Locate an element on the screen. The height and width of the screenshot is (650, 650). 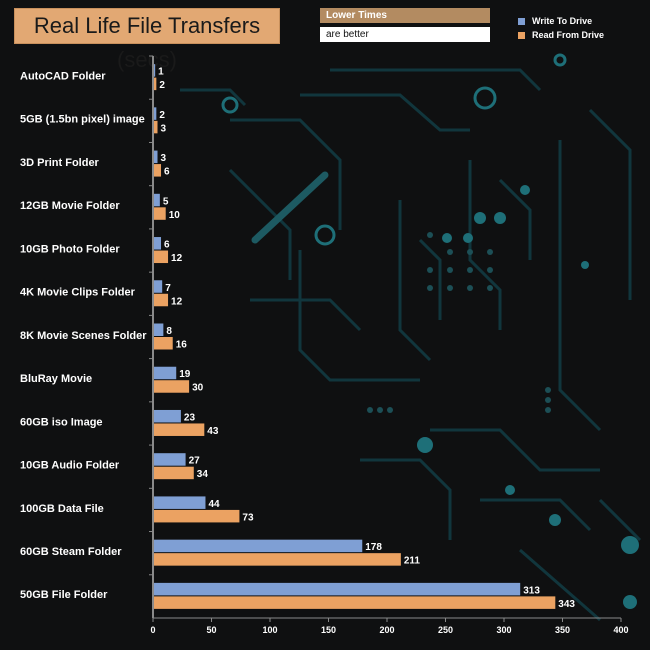
legend: Write To Drive Read From Drive is located at coordinates (561, 29).